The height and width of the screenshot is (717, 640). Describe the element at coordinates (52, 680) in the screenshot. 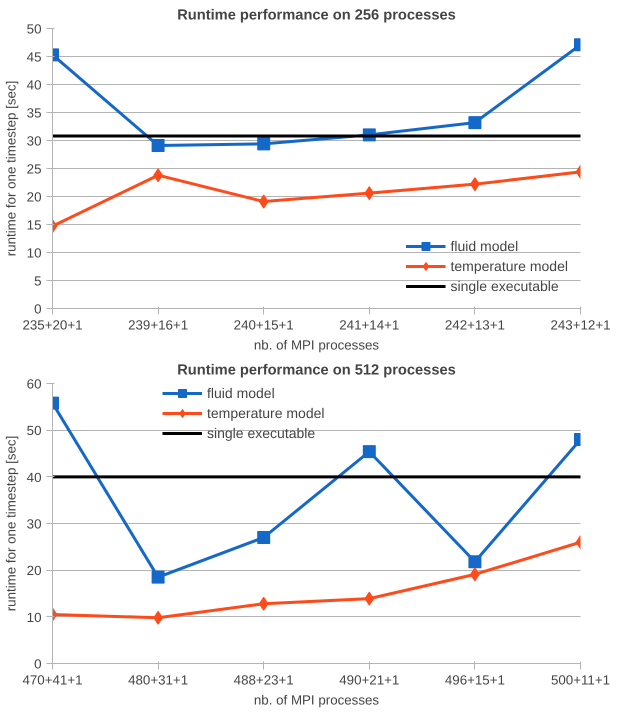

I see `x-tick-label: 470+41+1` at that location.